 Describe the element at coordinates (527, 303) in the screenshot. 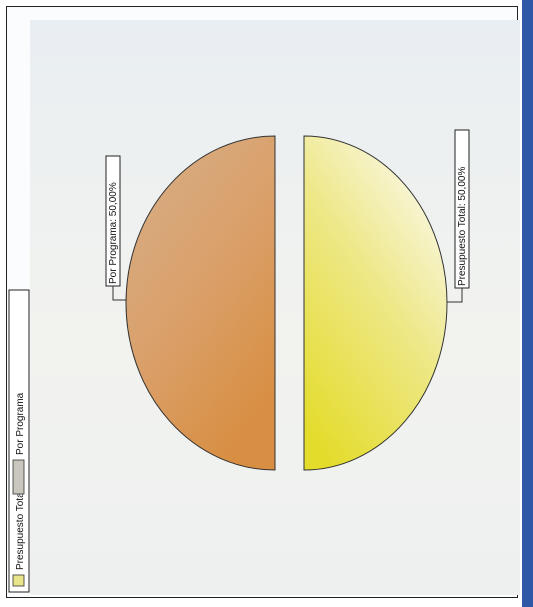

I see `edge-bar` at that location.